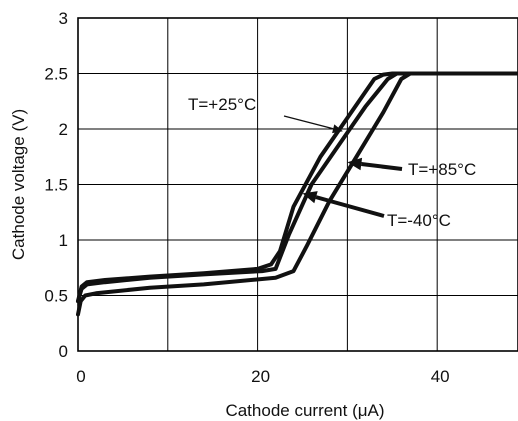 This screenshot has width=518, height=421. Describe the element at coordinates (419, 220) in the screenshot. I see `annotation-label: T=-40°C` at that location.